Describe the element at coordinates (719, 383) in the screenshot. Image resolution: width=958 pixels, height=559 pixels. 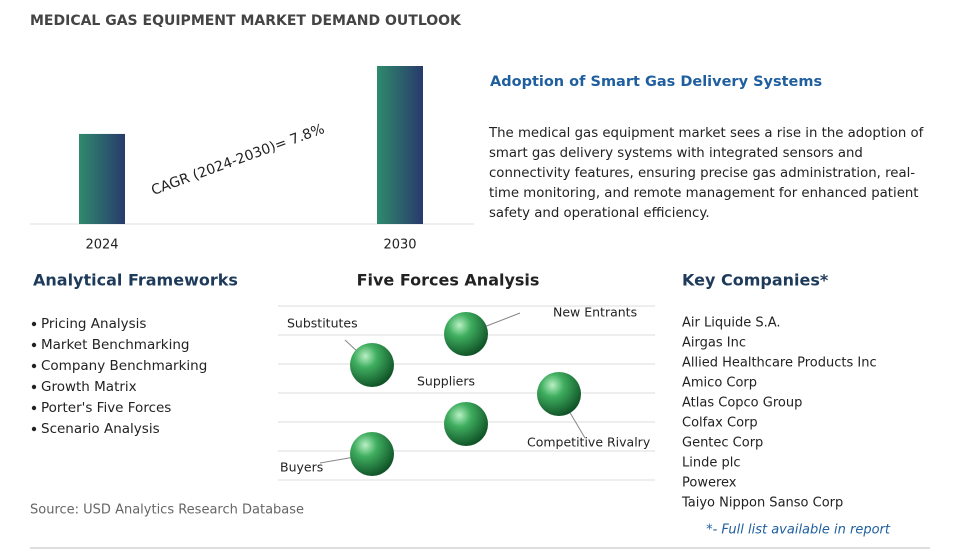
I see `company-item: Amico Corp` at that location.